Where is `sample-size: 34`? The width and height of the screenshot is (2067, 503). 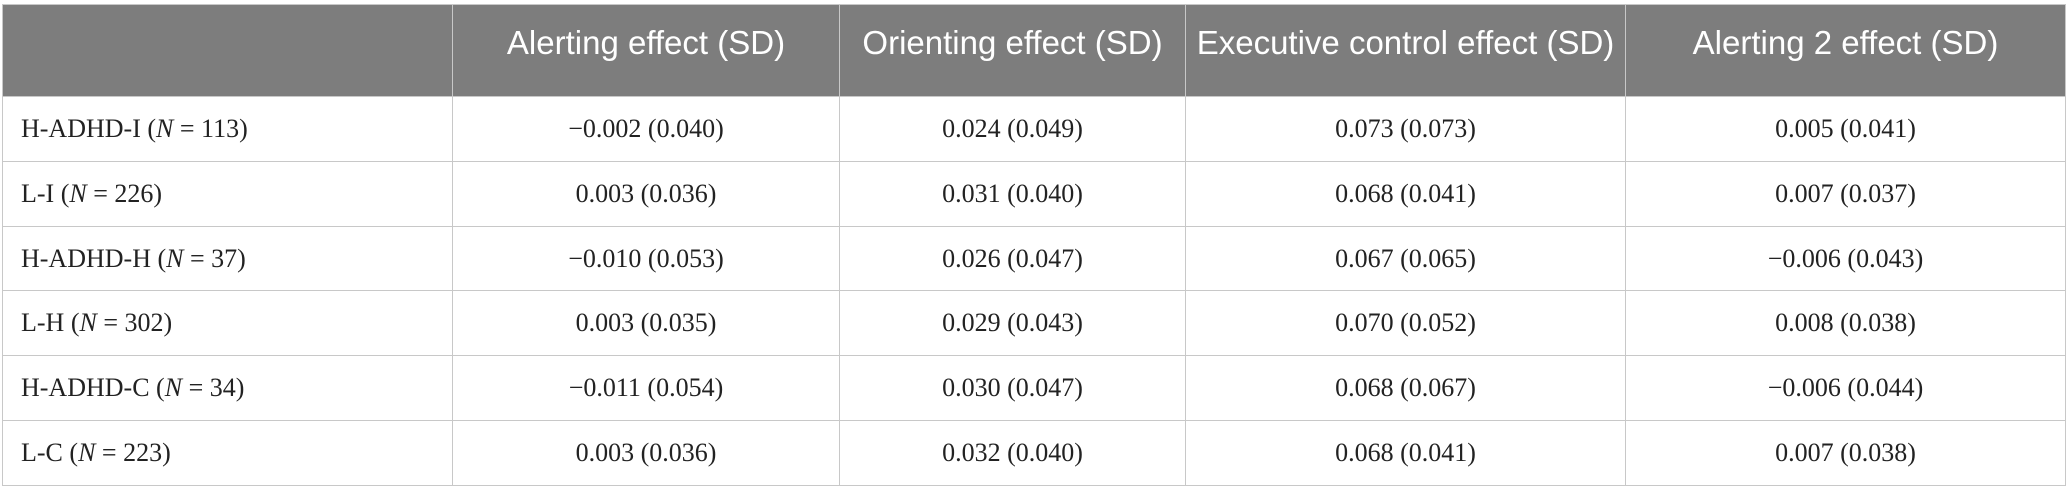
sample-size: 34 is located at coordinates (222, 388).